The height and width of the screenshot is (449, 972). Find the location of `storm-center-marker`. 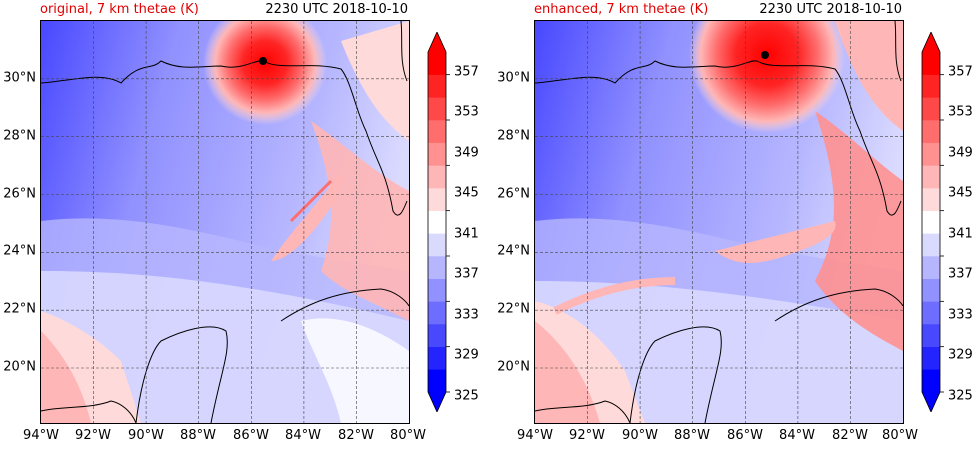

storm-center-marker is located at coordinates (765, 55).